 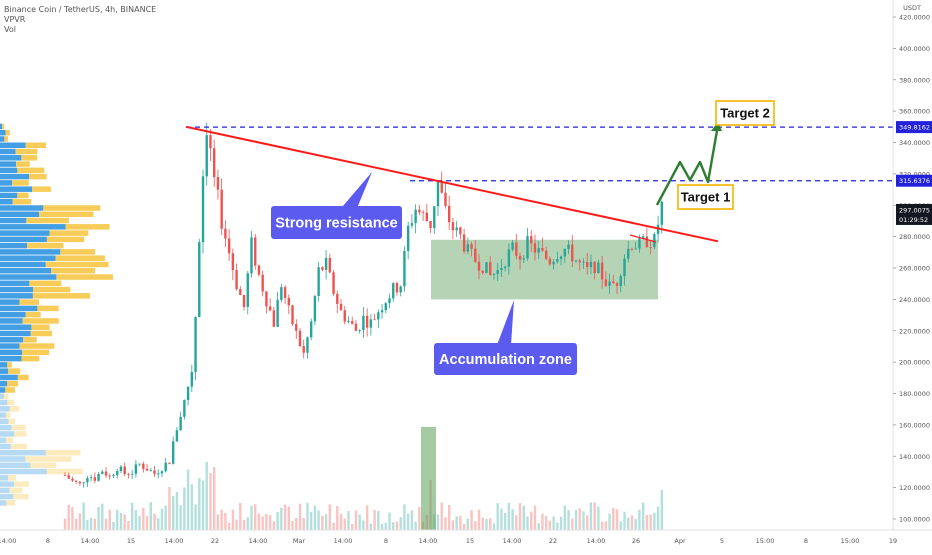 I want to click on time-tick-label: 14:00, so click(x=428, y=541).